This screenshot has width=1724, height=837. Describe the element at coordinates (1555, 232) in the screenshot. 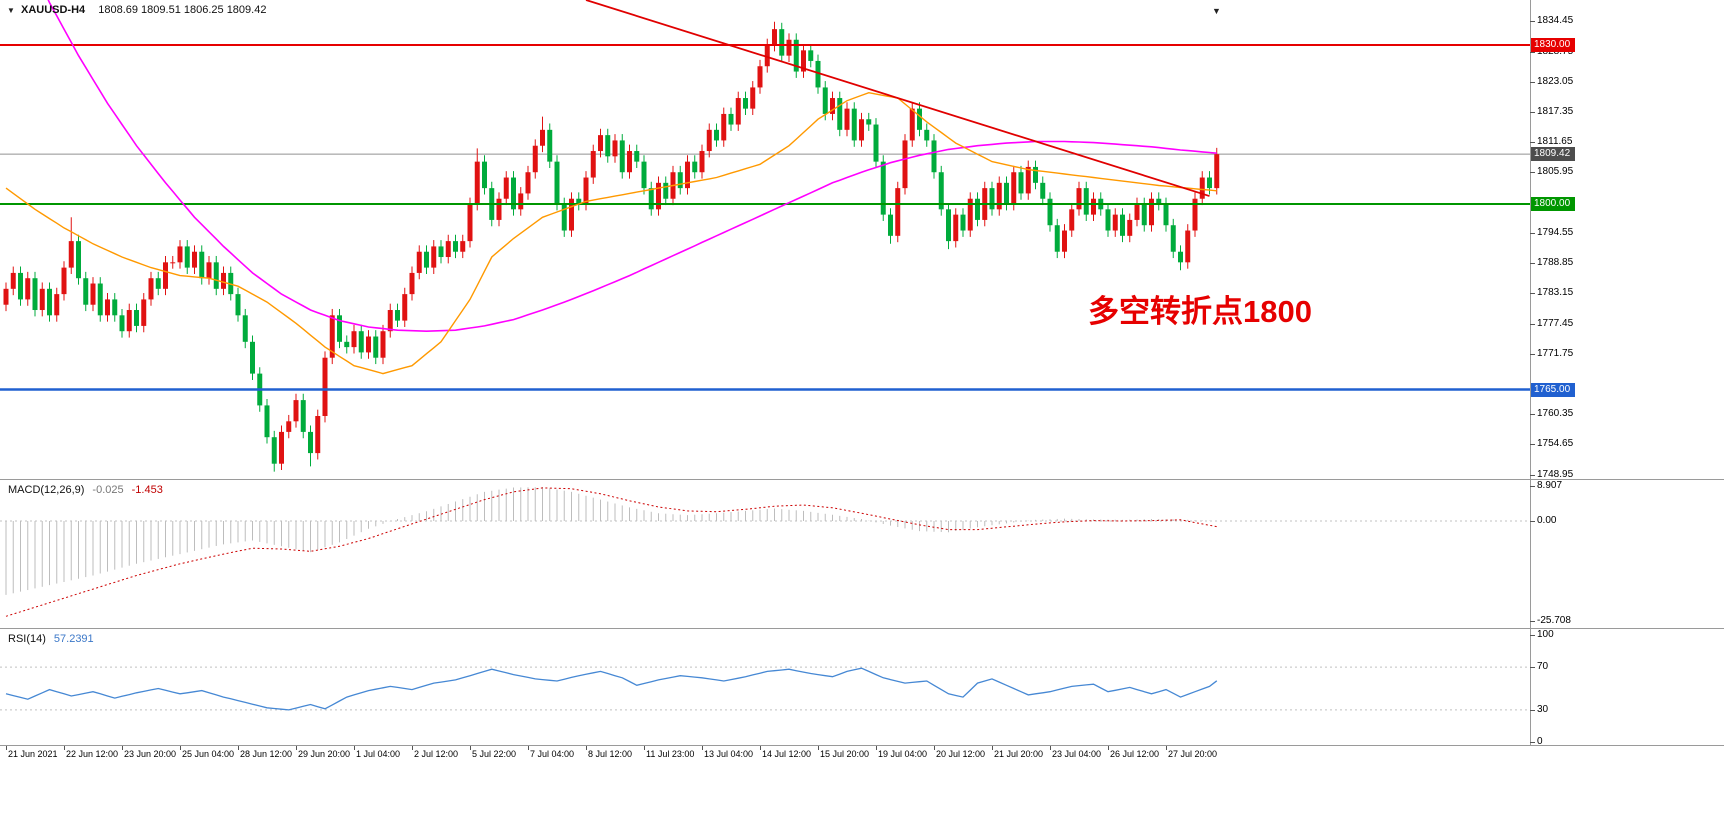

I see `price-axis-label: 1794.55` at that location.